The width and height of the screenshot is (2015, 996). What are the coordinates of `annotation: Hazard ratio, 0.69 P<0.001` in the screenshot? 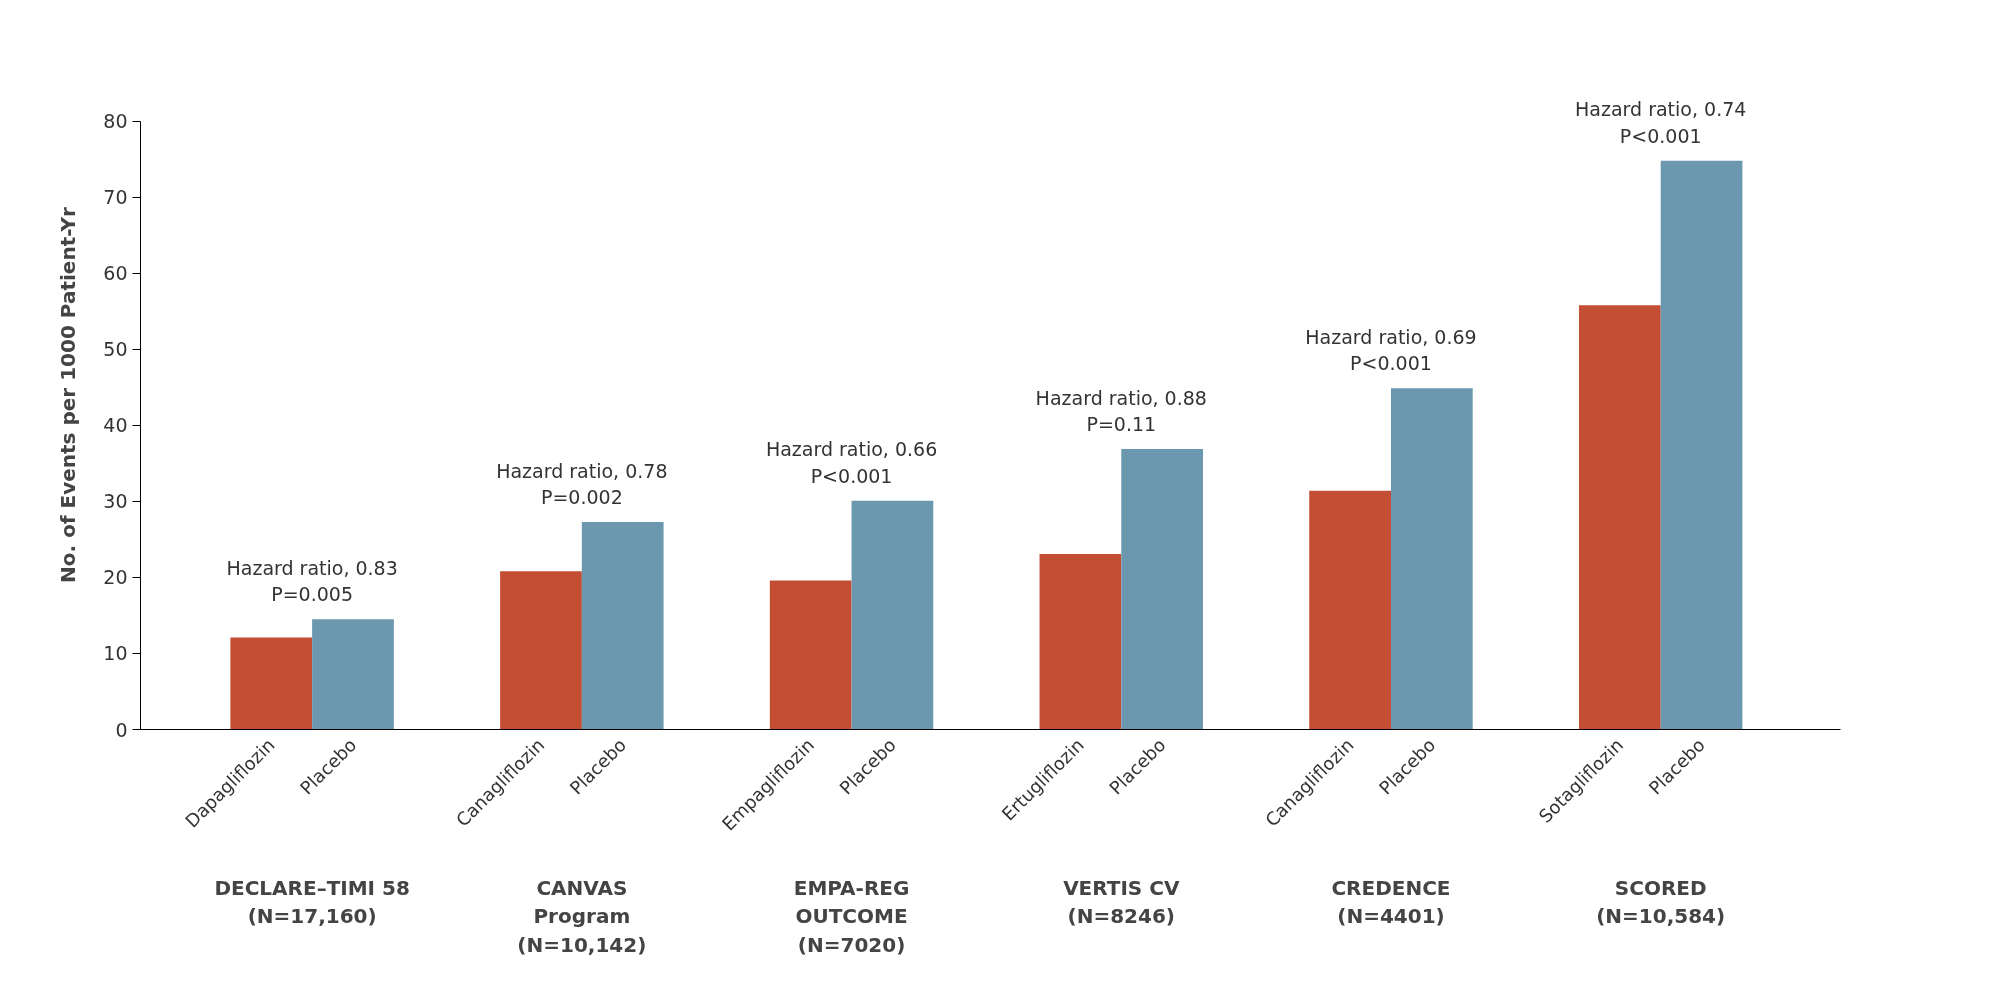 It's located at (1391, 350).